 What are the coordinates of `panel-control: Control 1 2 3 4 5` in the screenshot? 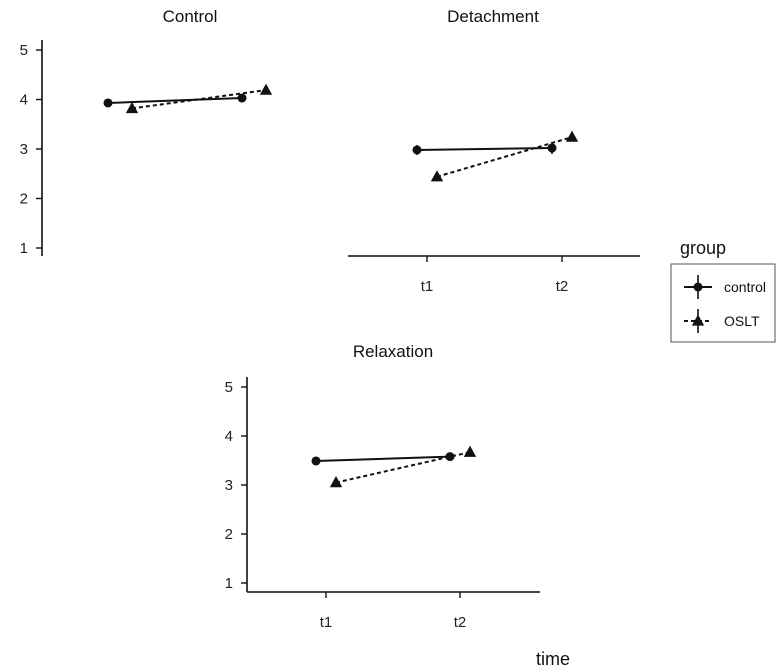 It's located at (146, 132).